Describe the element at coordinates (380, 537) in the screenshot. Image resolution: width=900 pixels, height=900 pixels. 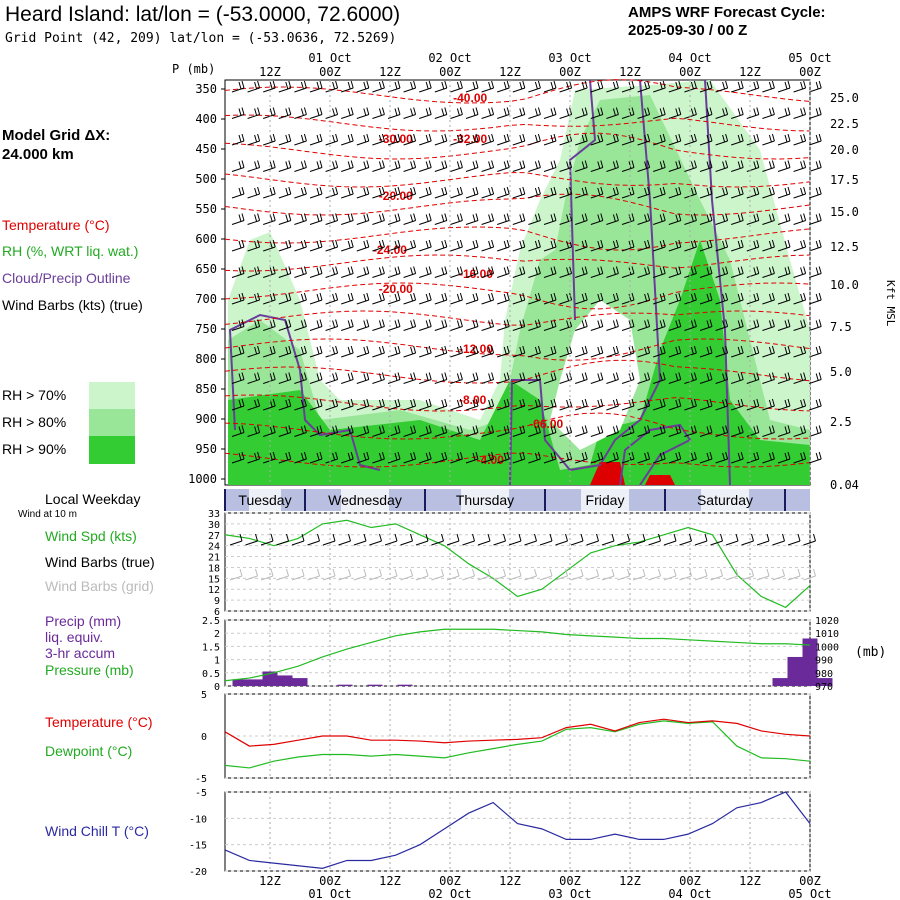
I see `surface-wind-barb` at that location.